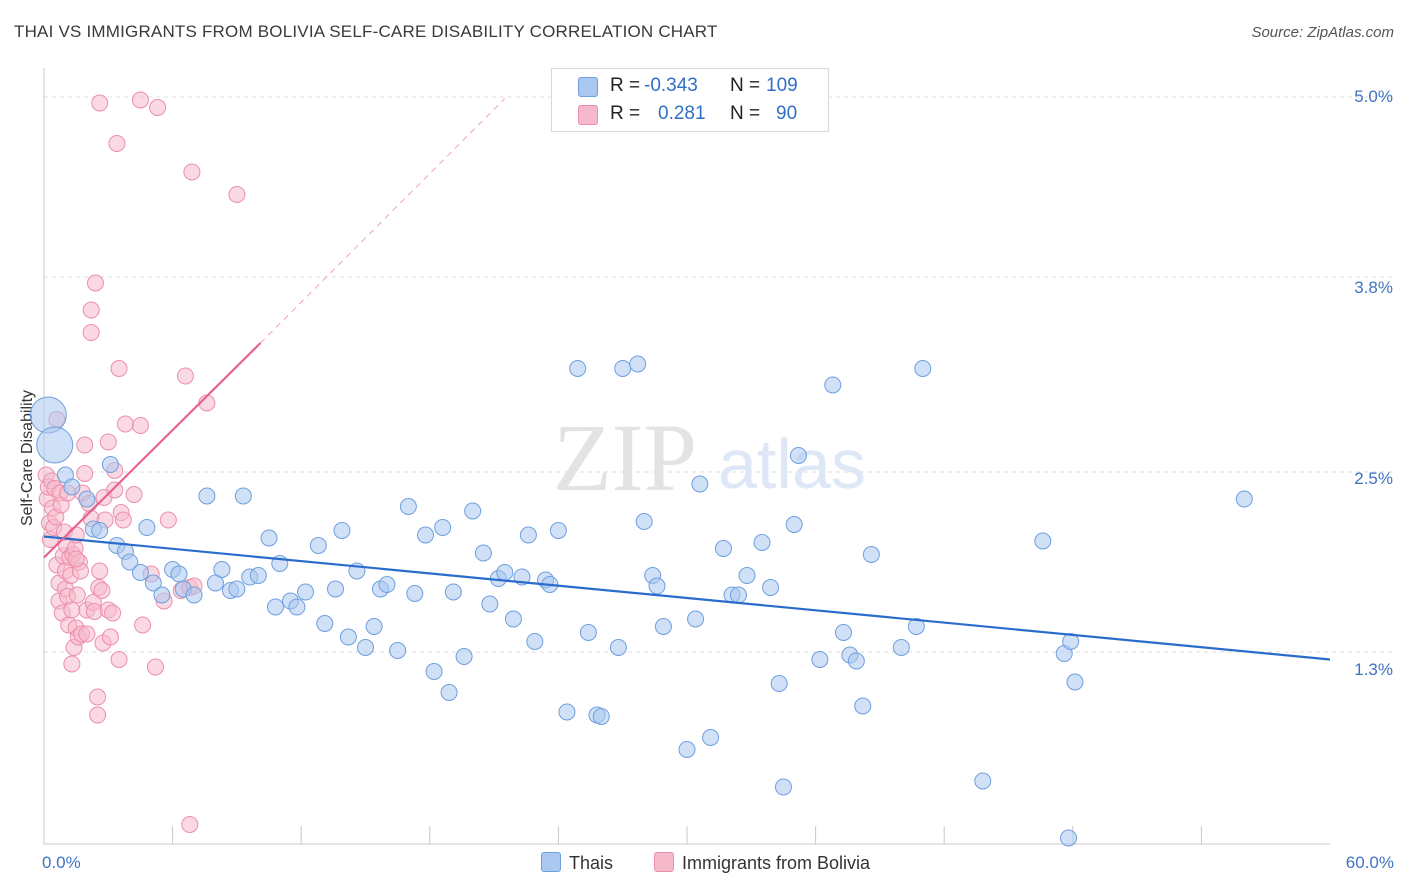 The height and width of the screenshot is (892, 1406). I want to click on watermark-zip: ZIP, so click(625, 457).